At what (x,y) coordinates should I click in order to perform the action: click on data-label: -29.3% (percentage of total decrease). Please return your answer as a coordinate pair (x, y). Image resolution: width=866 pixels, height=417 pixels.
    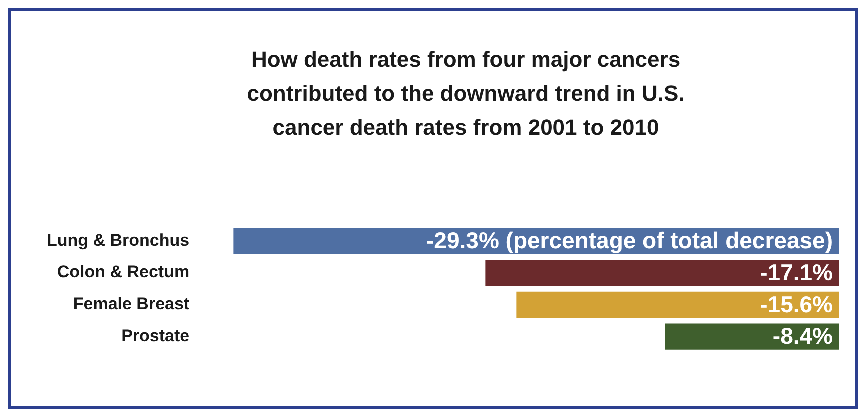
    Looking at the image, I should click on (629, 240).